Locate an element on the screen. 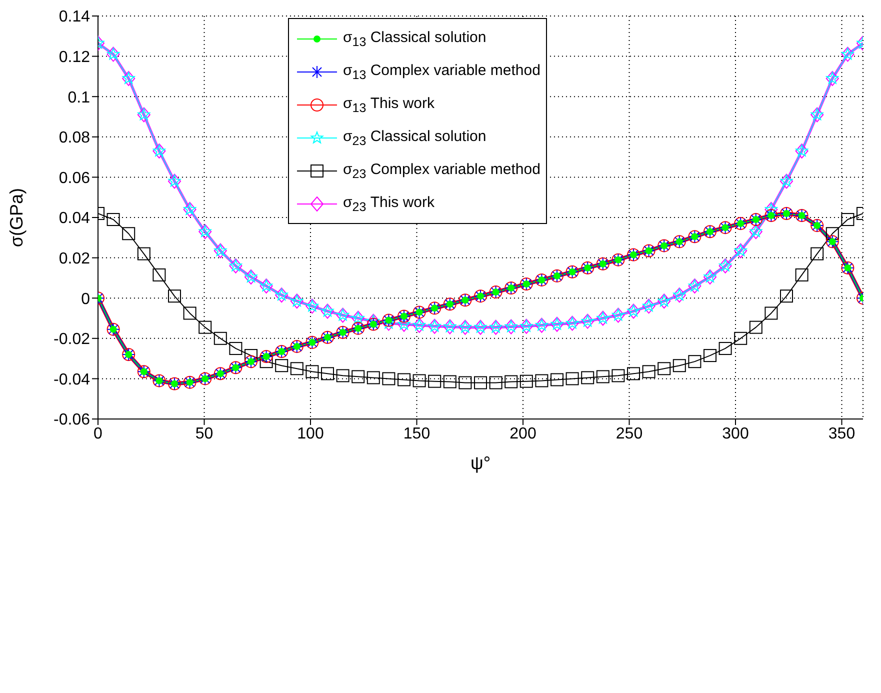  legend-label: σ$_{23}$ Complex variable method is located at coordinates (441, 170).